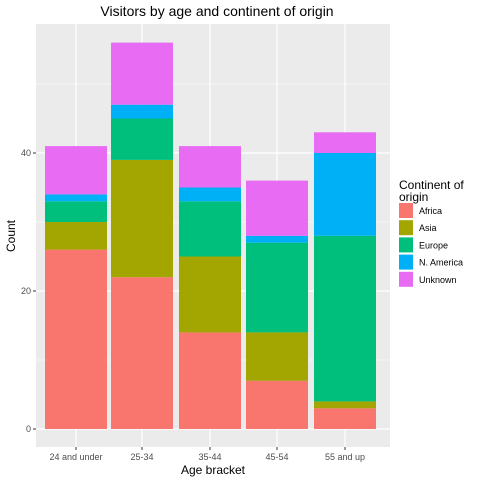  What do you see at coordinates (428, 228) in the screenshot?
I see `legend-label: Asia` at bounding box center [428, 228].